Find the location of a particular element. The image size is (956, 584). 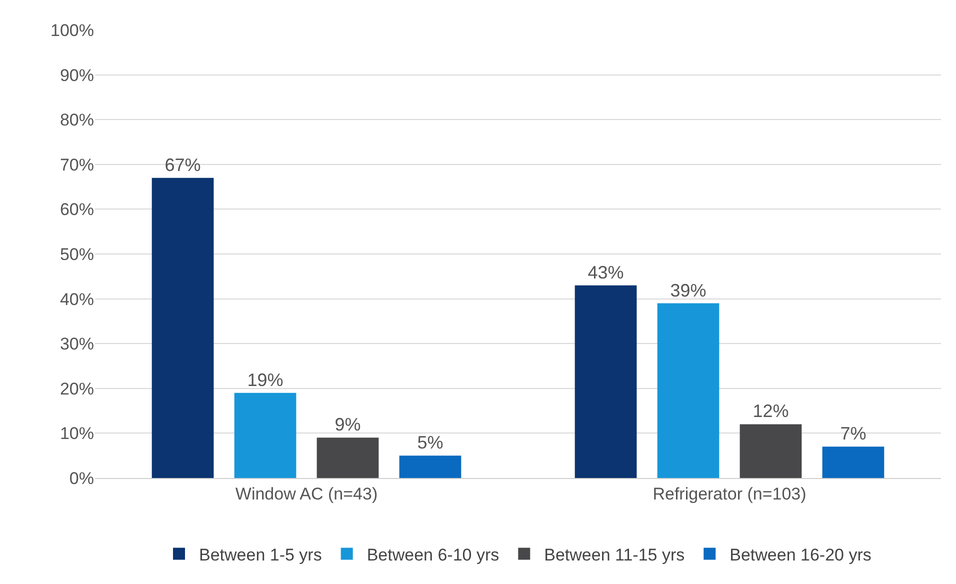

y-tick-label: 80% is located at coordinates (77, 120).